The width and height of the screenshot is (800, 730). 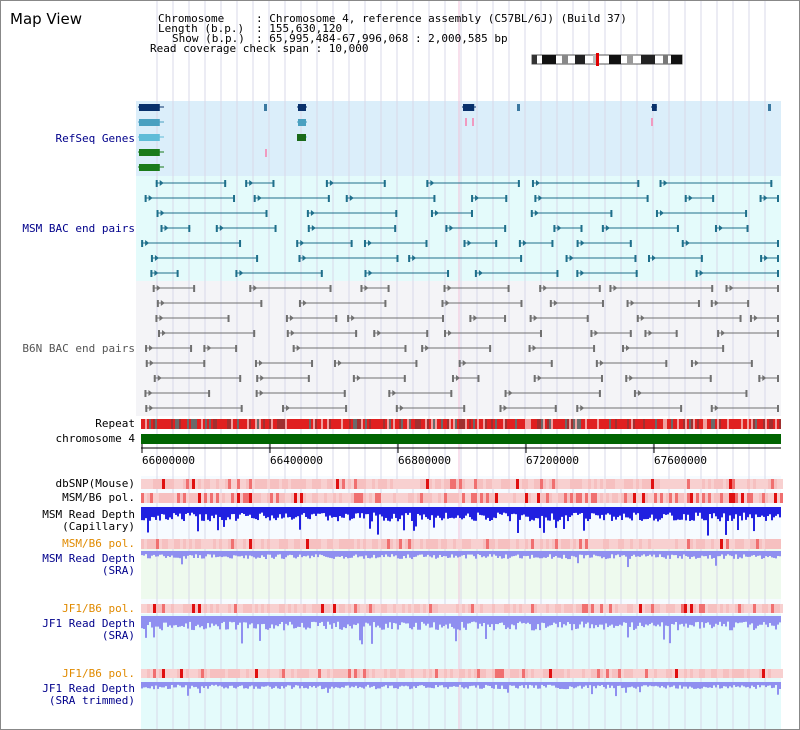 I want to click on track-label-dbsnp: dbSNP(Mouse), so click(x=95, y=483).